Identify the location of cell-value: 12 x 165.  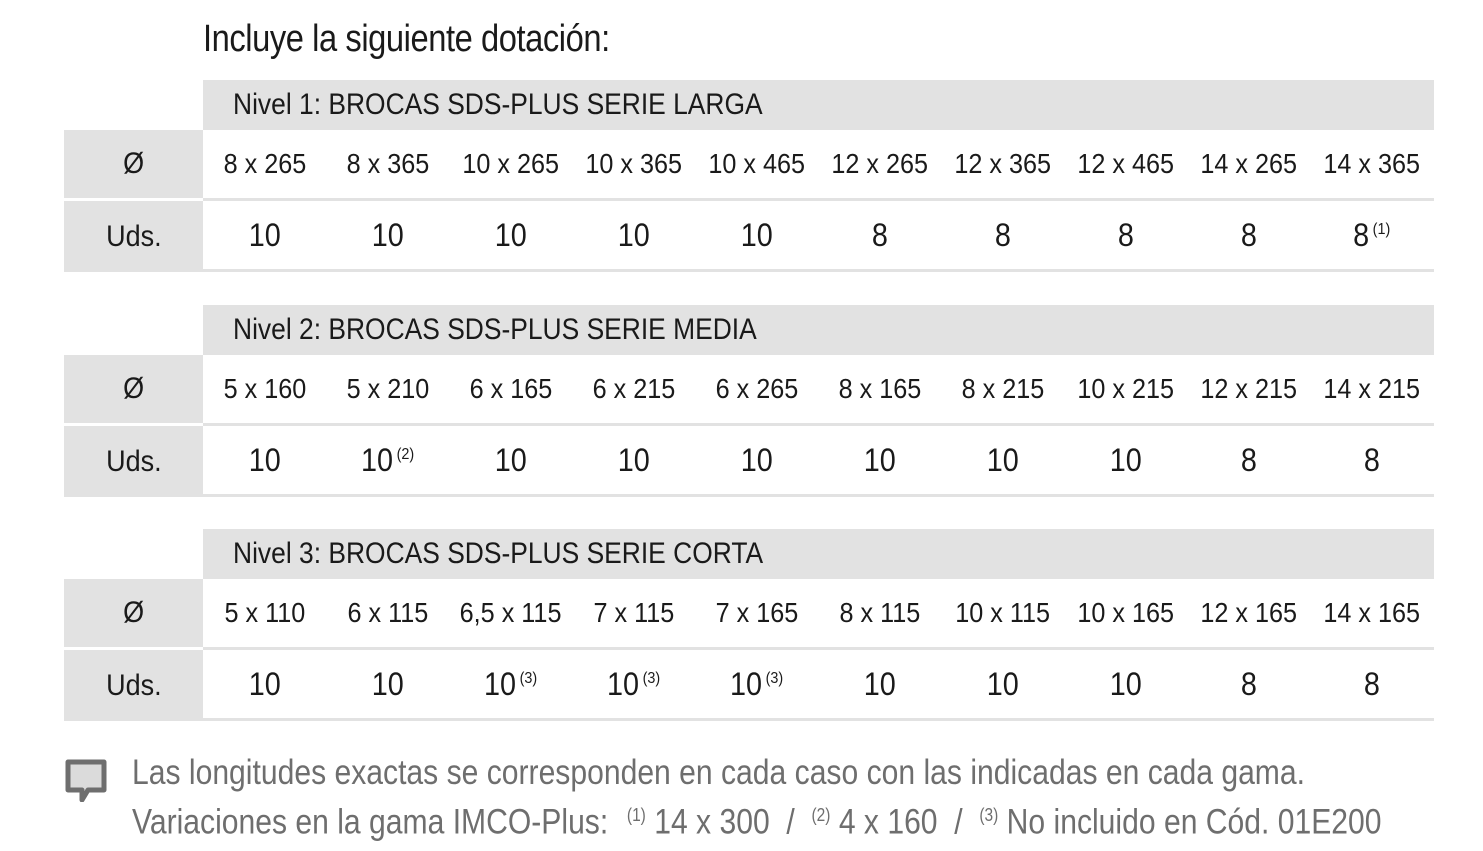
(1248, 612).